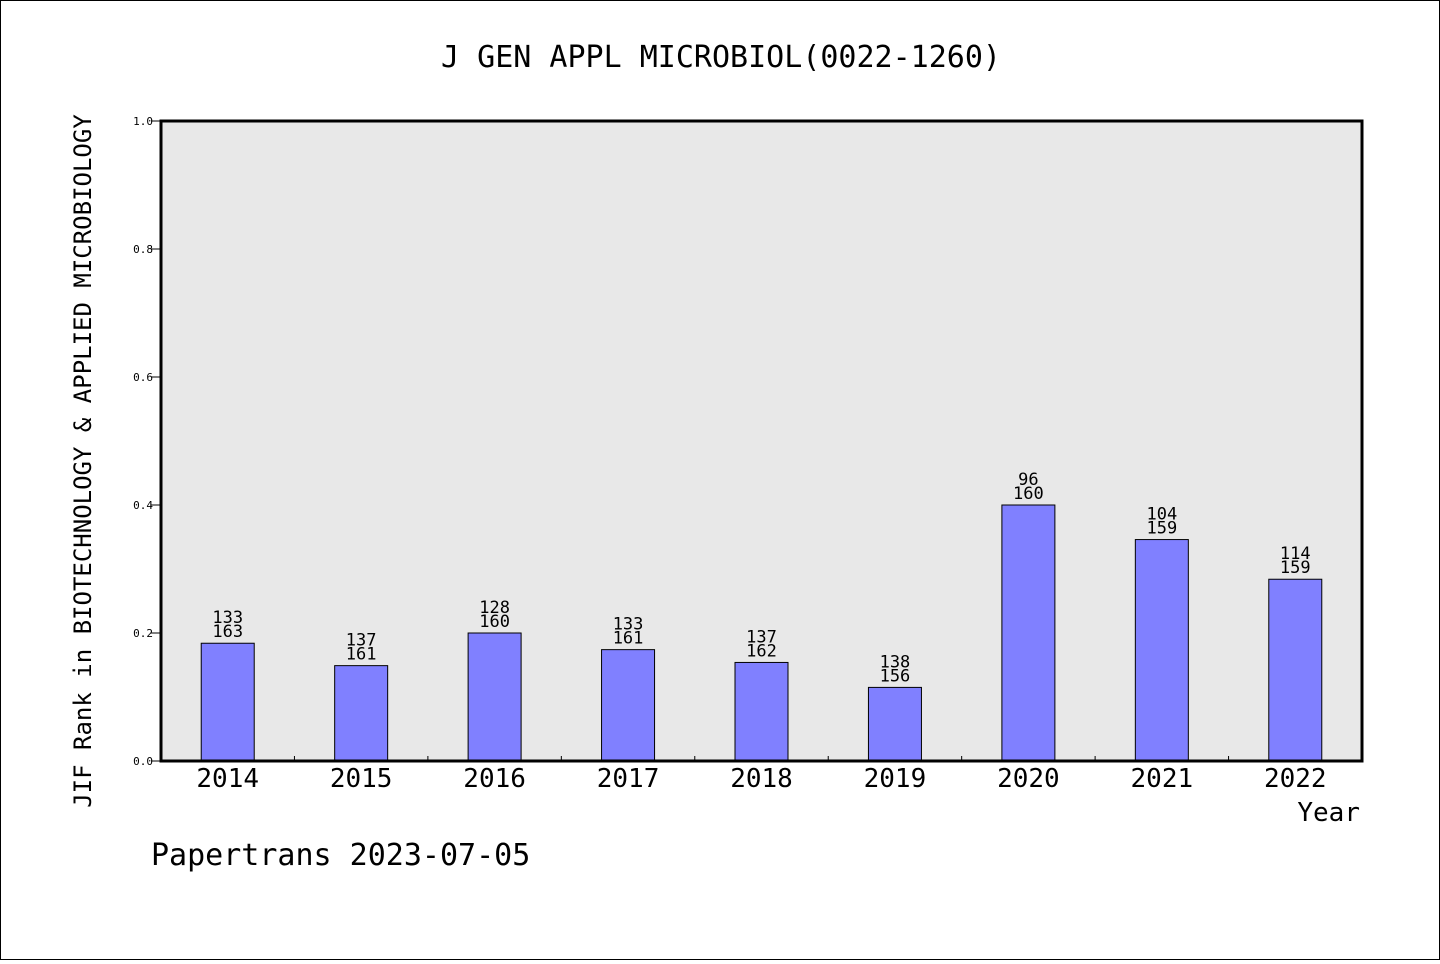  Describe the element at coordinates (494, 779) in the screenshot. I see `x-tick-label: 2016` at that location.